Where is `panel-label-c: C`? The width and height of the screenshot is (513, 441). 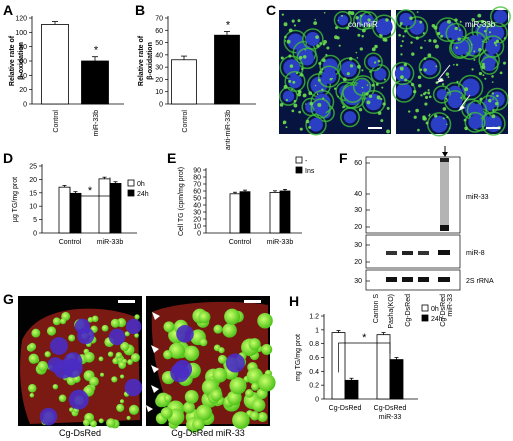
panel-label-c: C is located at coordinates (271, 10).